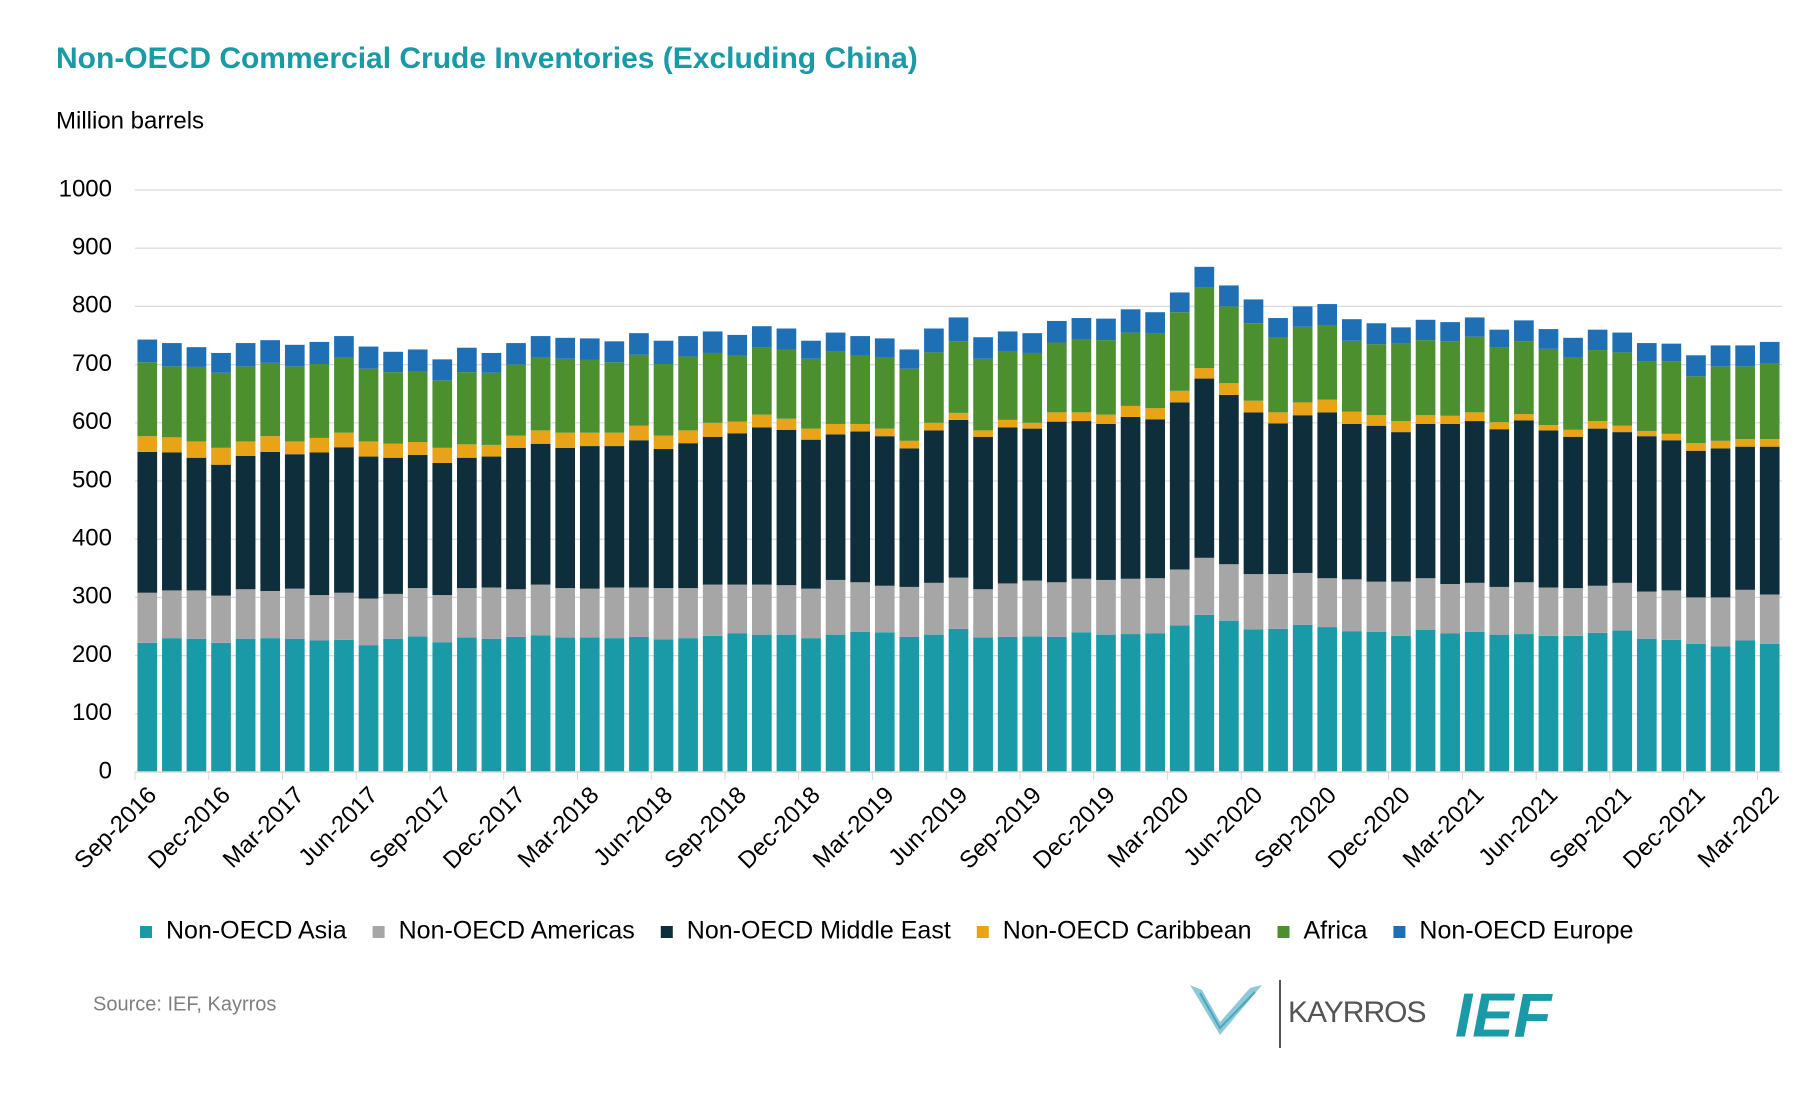  I want to click on legend-label: Non-OECD Asia, so click(256, 931).